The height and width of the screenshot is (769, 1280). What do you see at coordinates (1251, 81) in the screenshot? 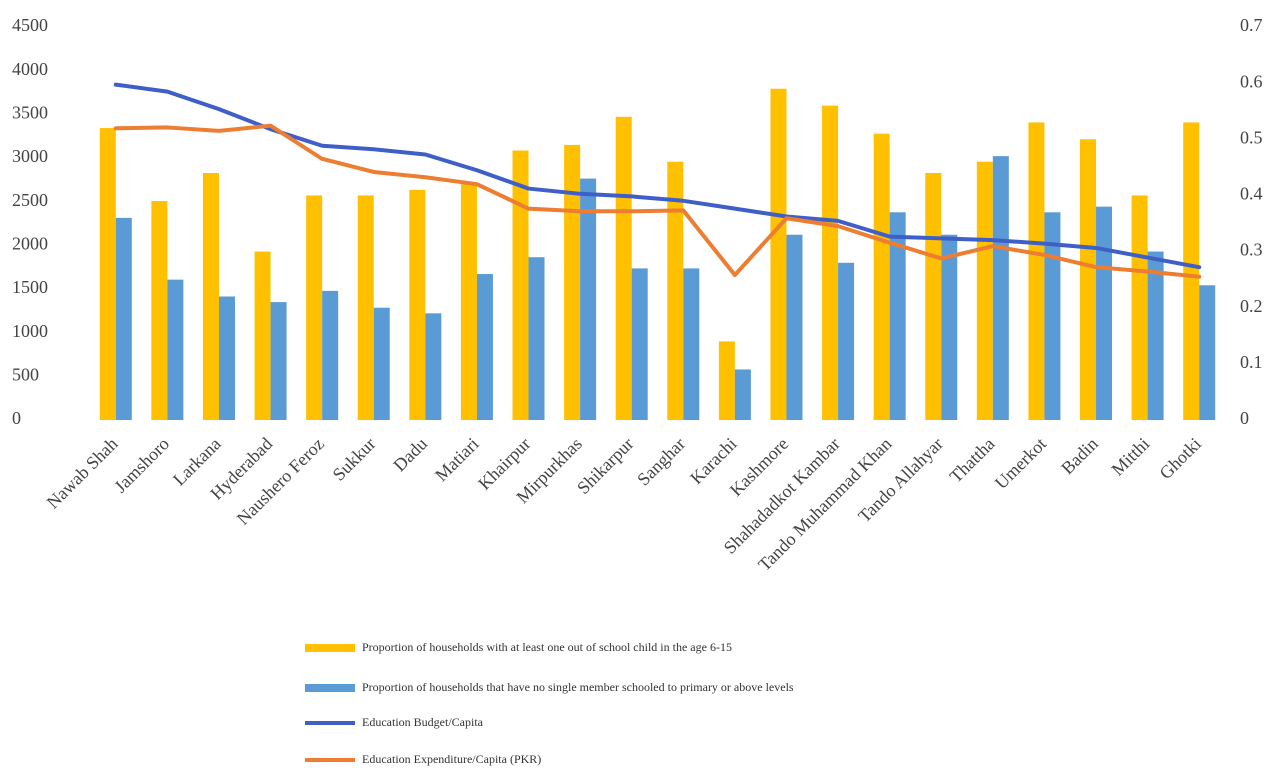
I see `y2-tick-label: 0.6` at bounding box center [1251, 81].